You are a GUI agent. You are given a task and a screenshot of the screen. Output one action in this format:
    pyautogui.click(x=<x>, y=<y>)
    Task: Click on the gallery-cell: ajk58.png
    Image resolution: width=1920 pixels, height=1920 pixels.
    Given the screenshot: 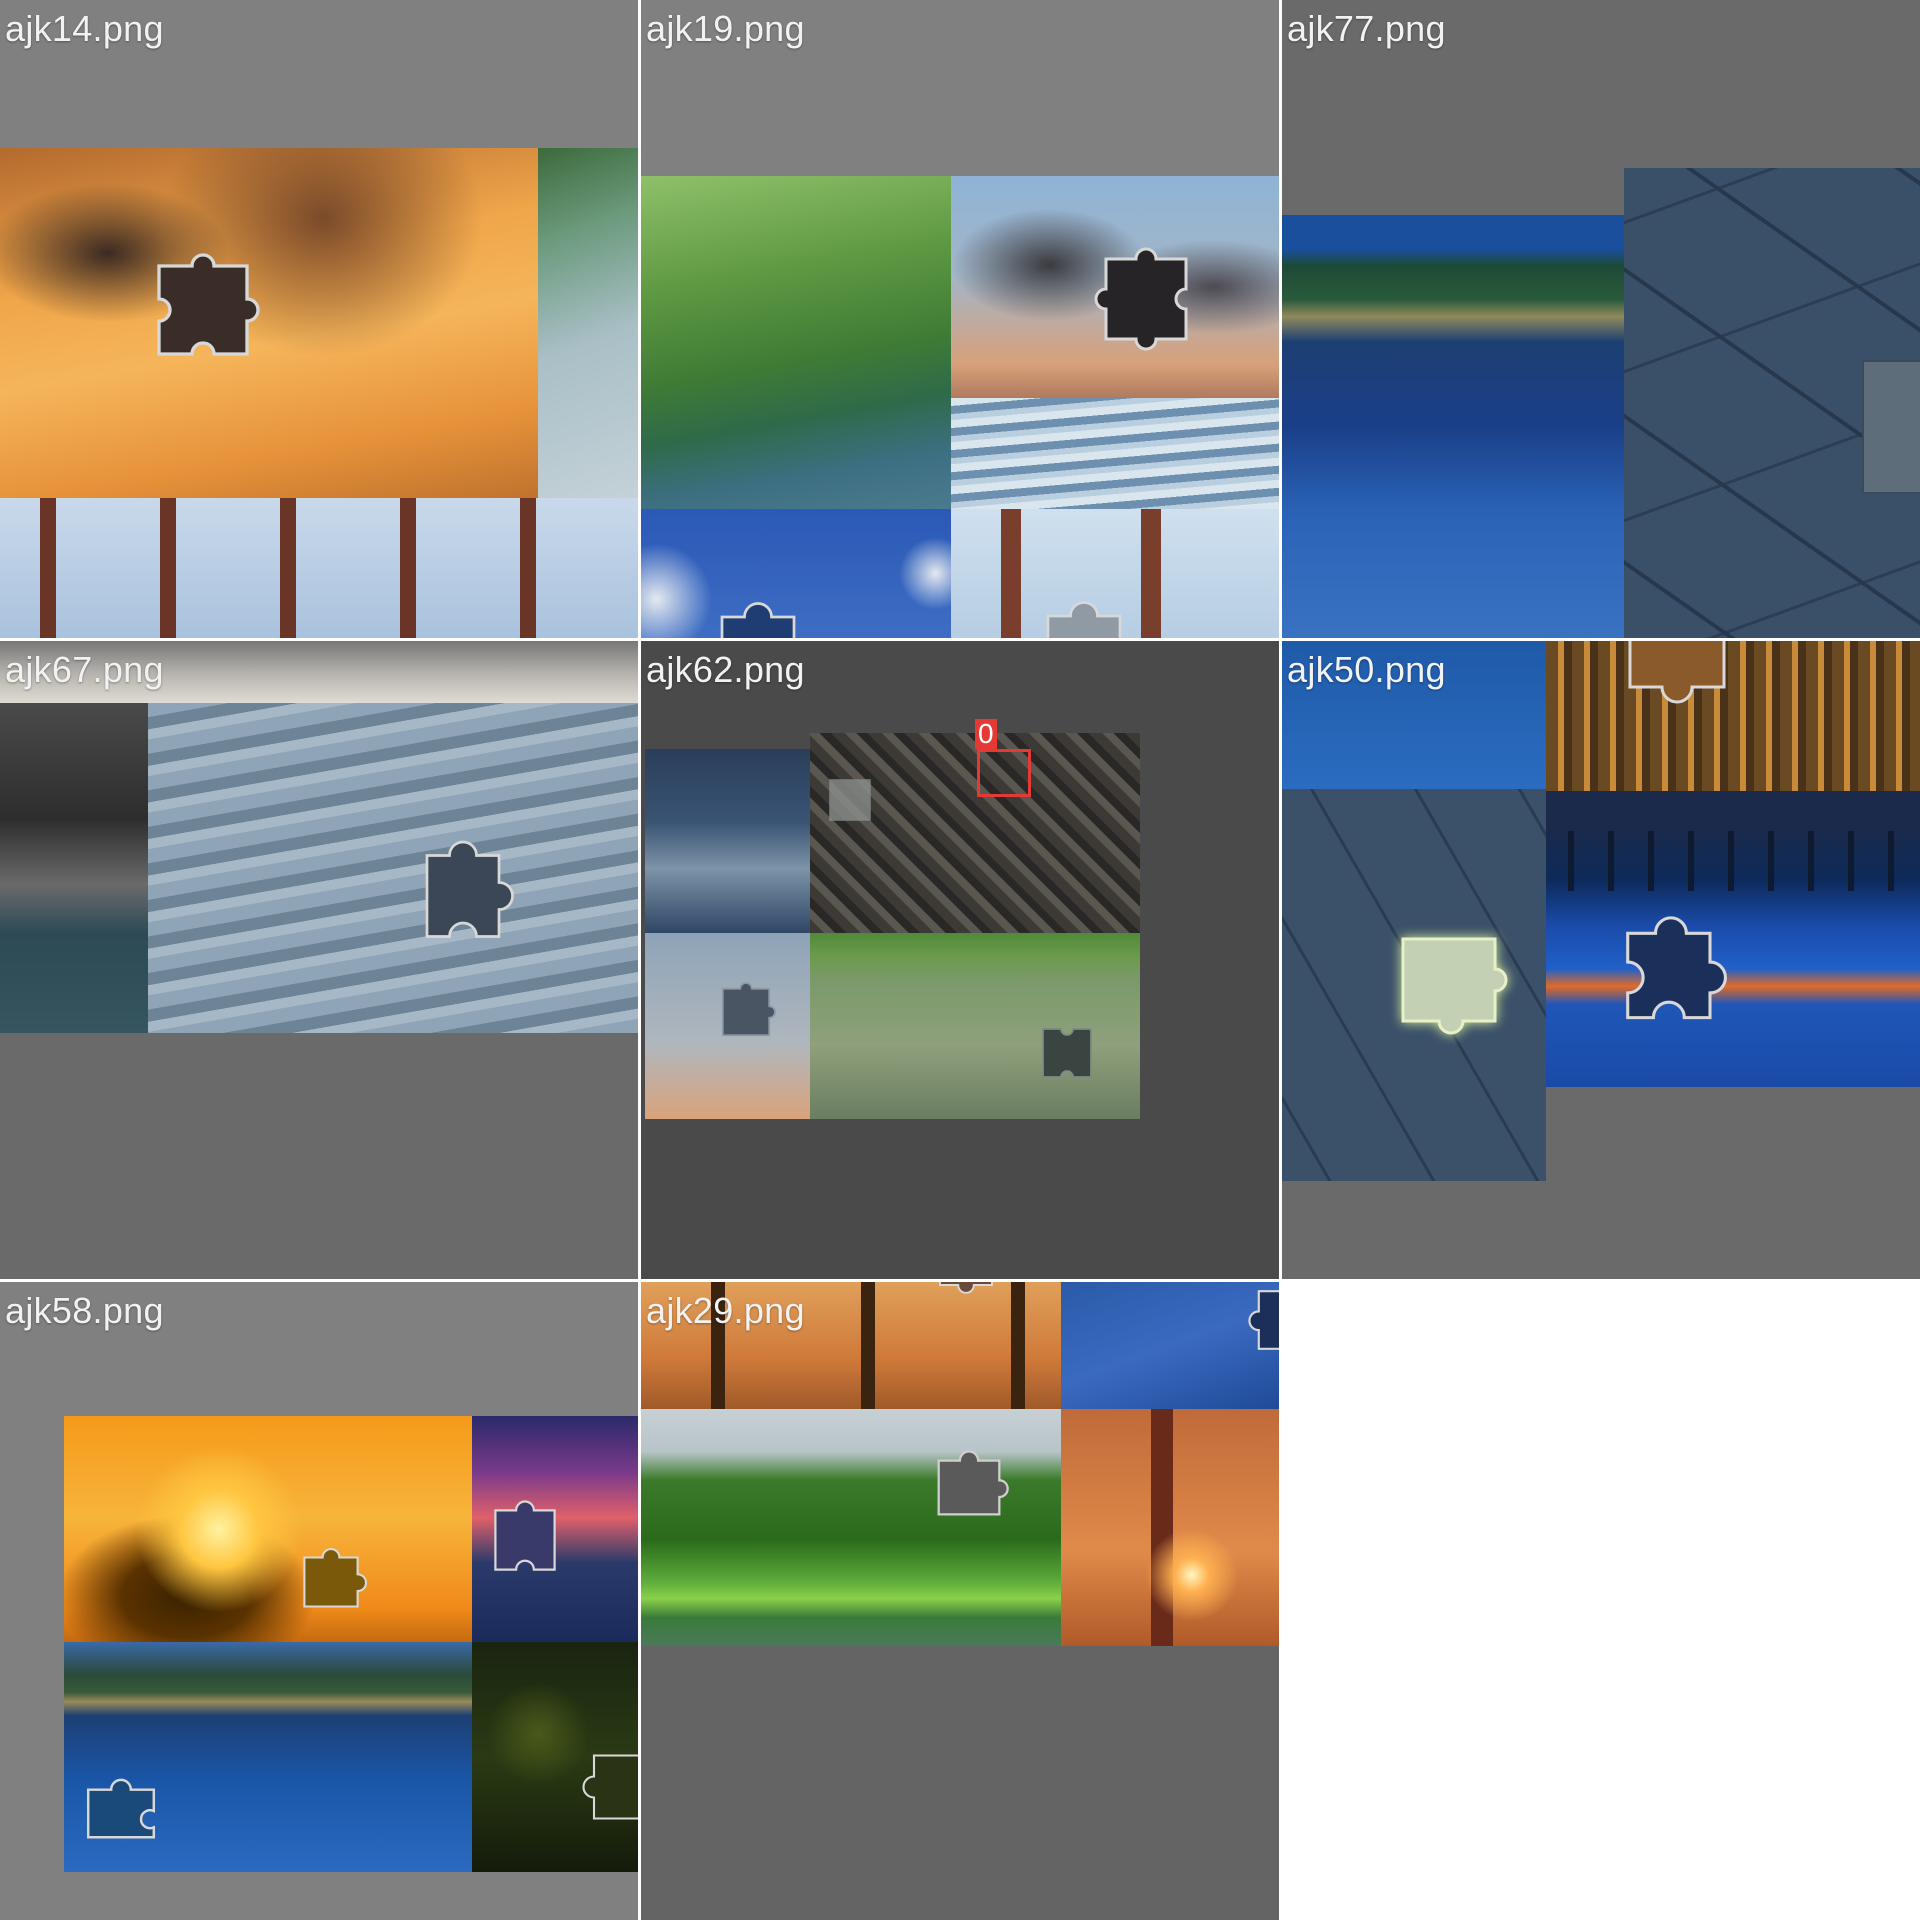 What is the action you would take?
    pyautogui.click(x=319, y=1601)
    